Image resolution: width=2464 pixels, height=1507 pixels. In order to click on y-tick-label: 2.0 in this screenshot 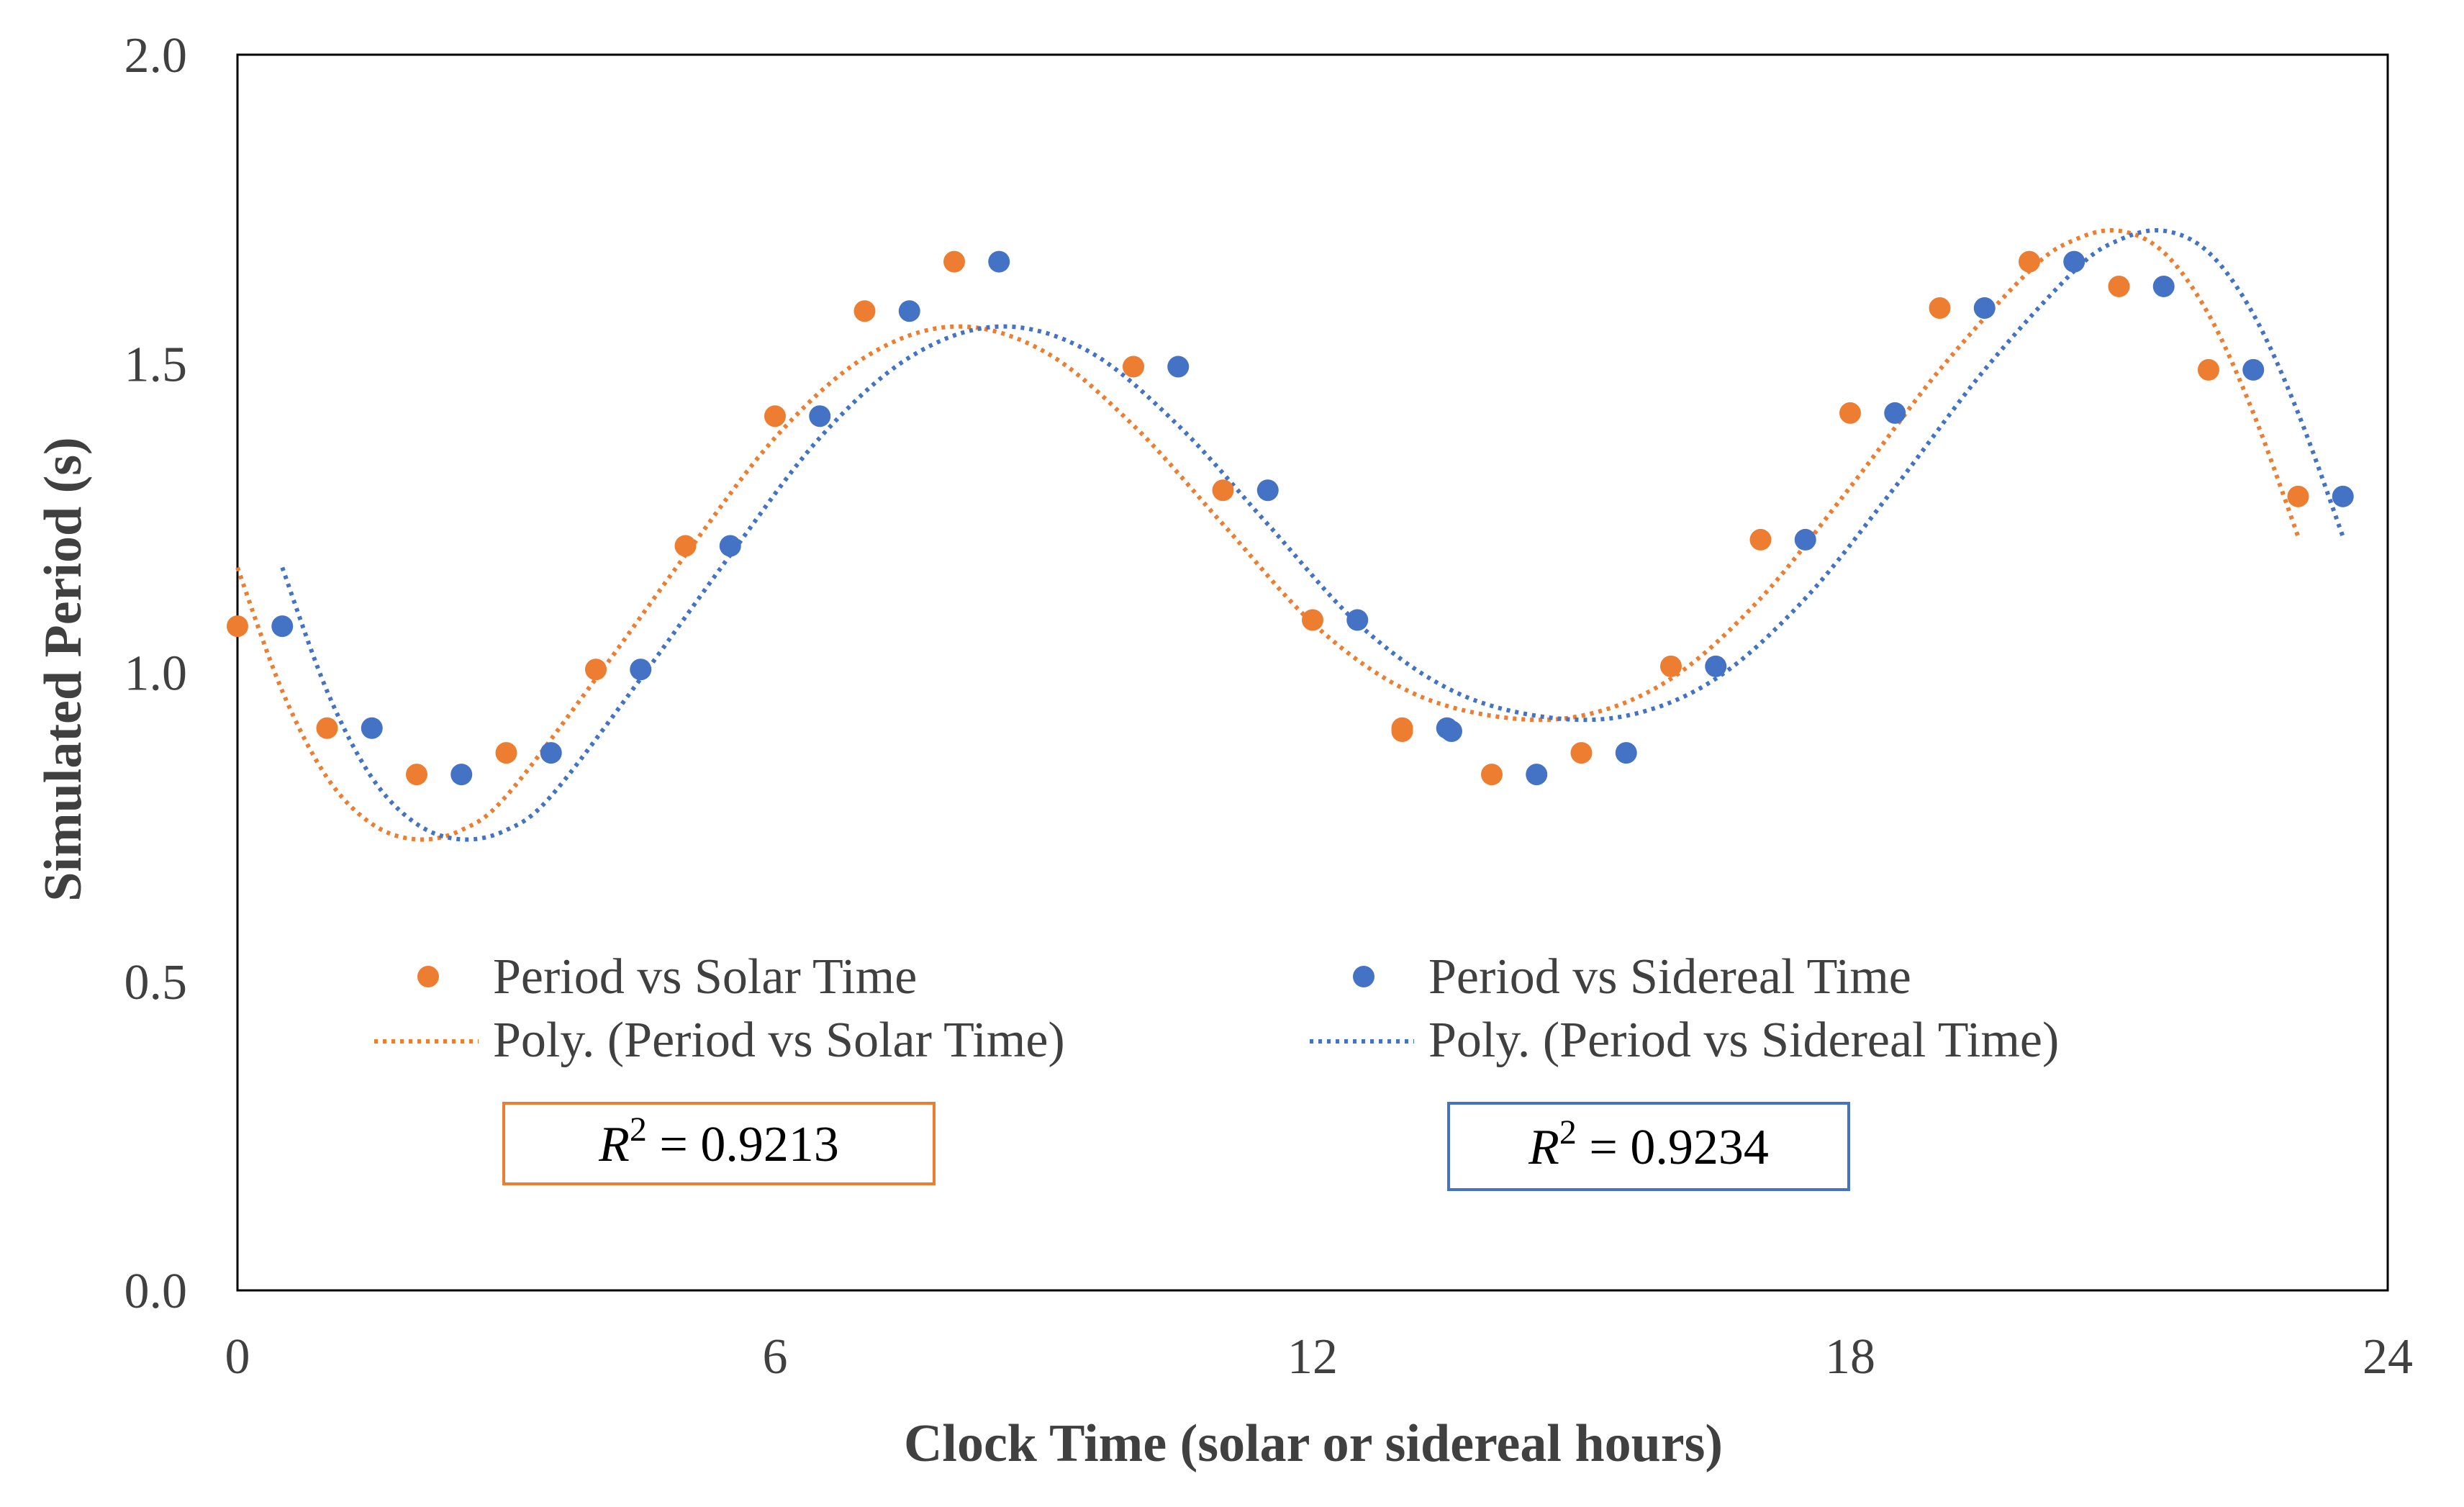, I will do `click(156, 55)`.